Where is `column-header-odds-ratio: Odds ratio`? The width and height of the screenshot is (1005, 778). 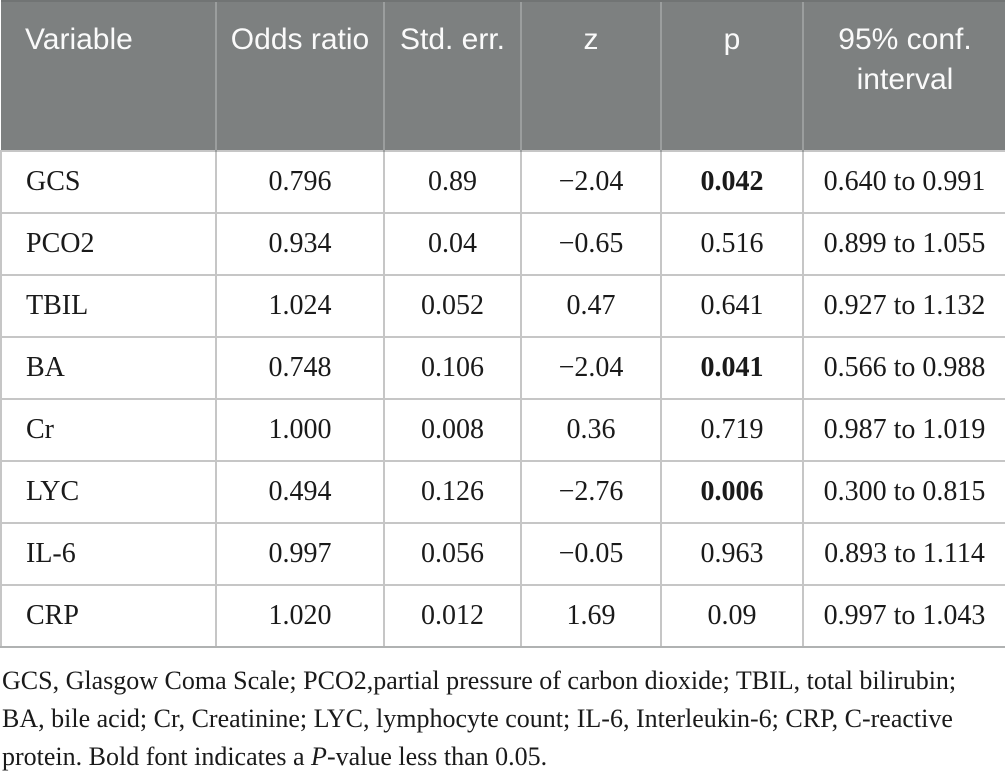 column-header-odds-ratio: Odds ratio is located at coordinates (299, 75).